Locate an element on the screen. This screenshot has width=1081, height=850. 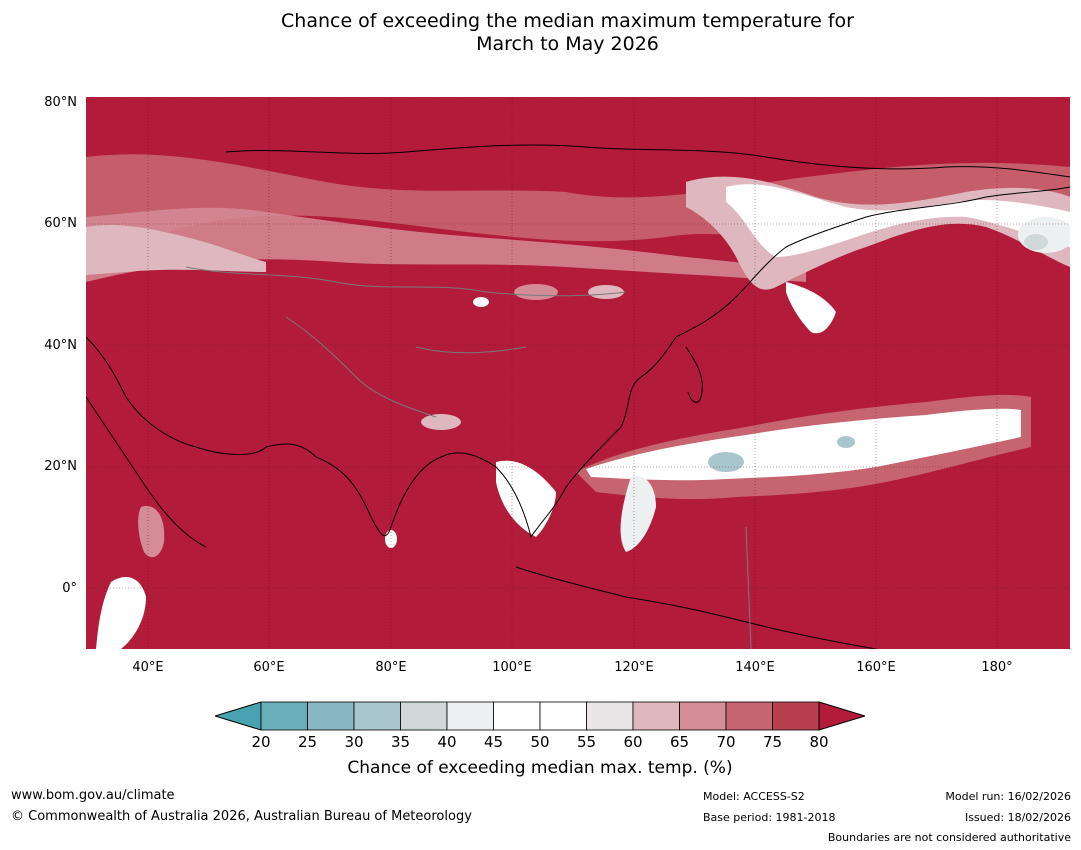
lat-label-0: 0° is located at coordinates (69, 588).